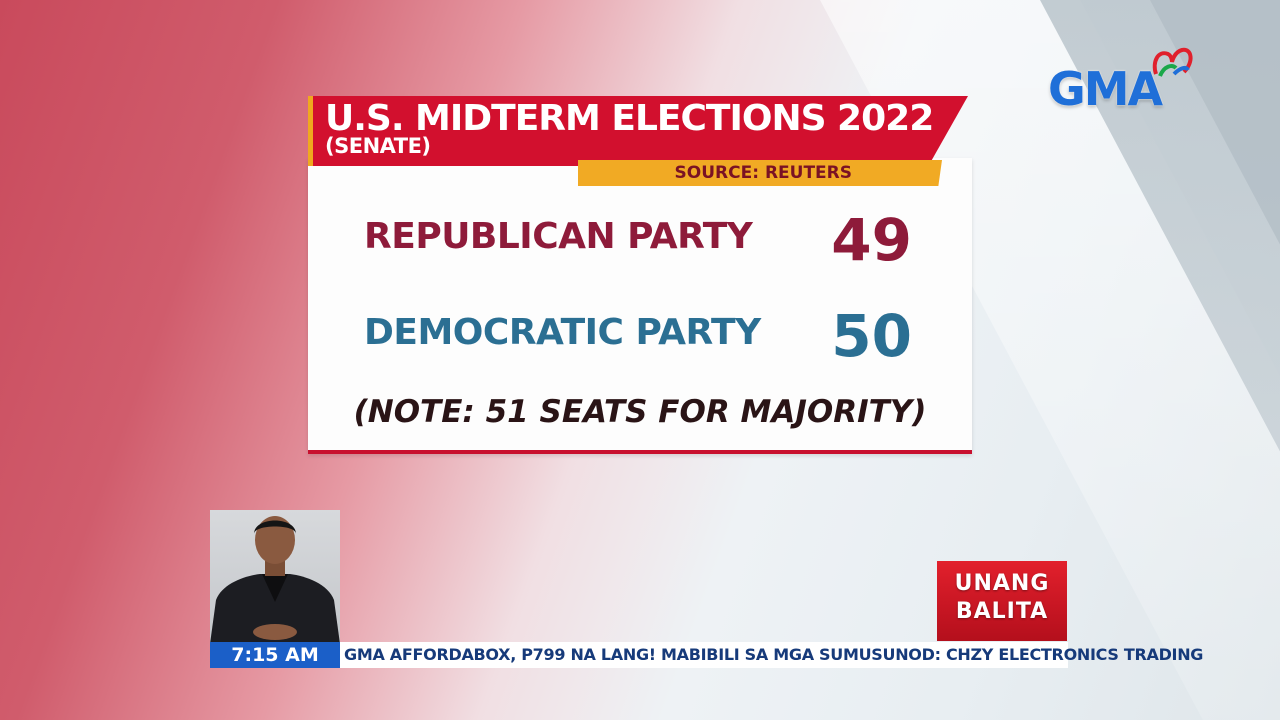 The height and width of the screenshot is (720, 1280). What do you see at coordinates (629, 118) in the screenshot?
I see `card-title: U.S. MIDTERM ELECTIONS 2022` at bounding box center [629, 118].